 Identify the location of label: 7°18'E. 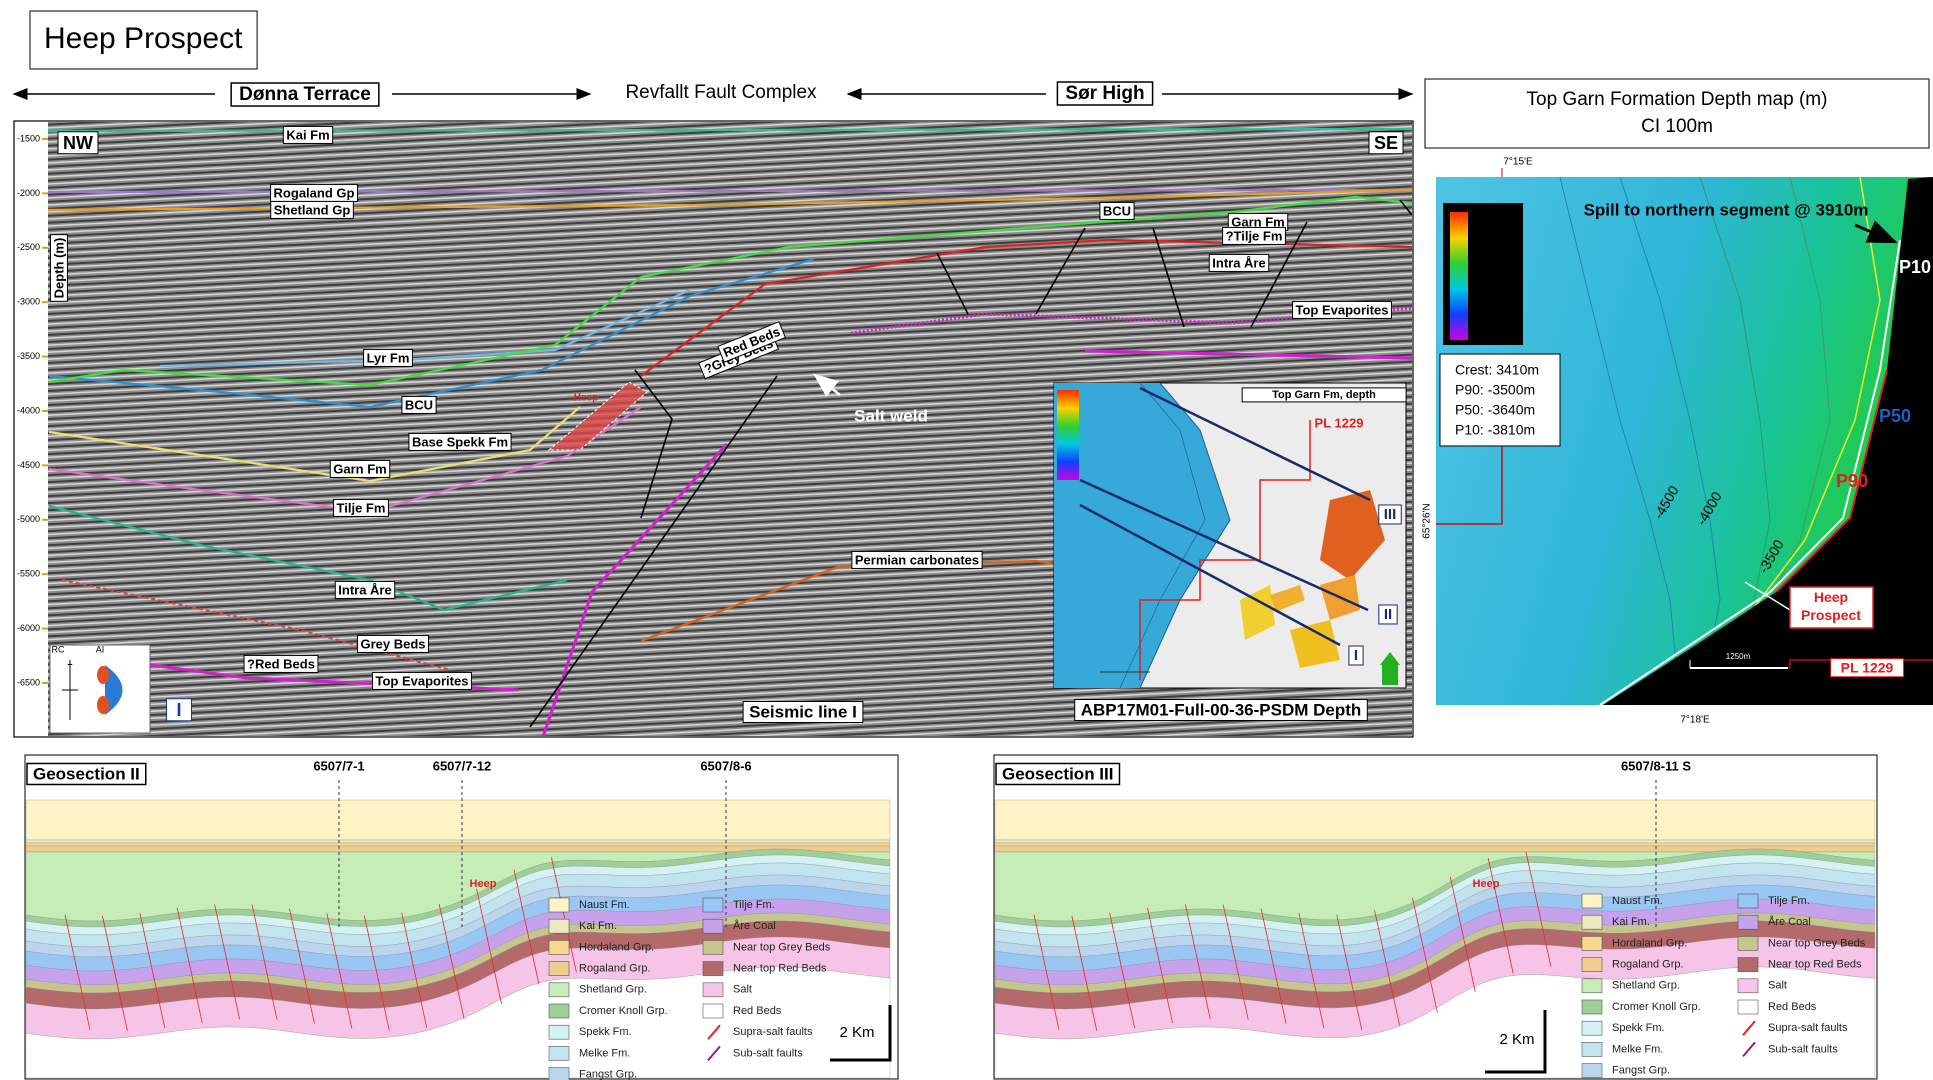
(1695, 720).